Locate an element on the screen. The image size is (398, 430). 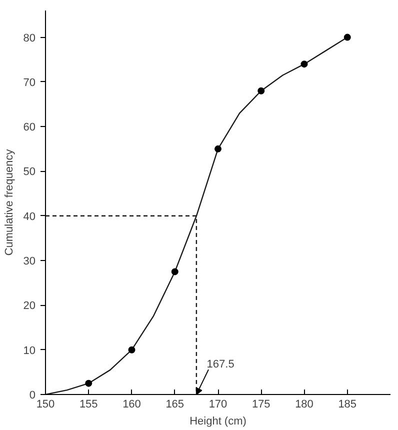
x-tick-label: 185 is located at coordinates (347, 404).